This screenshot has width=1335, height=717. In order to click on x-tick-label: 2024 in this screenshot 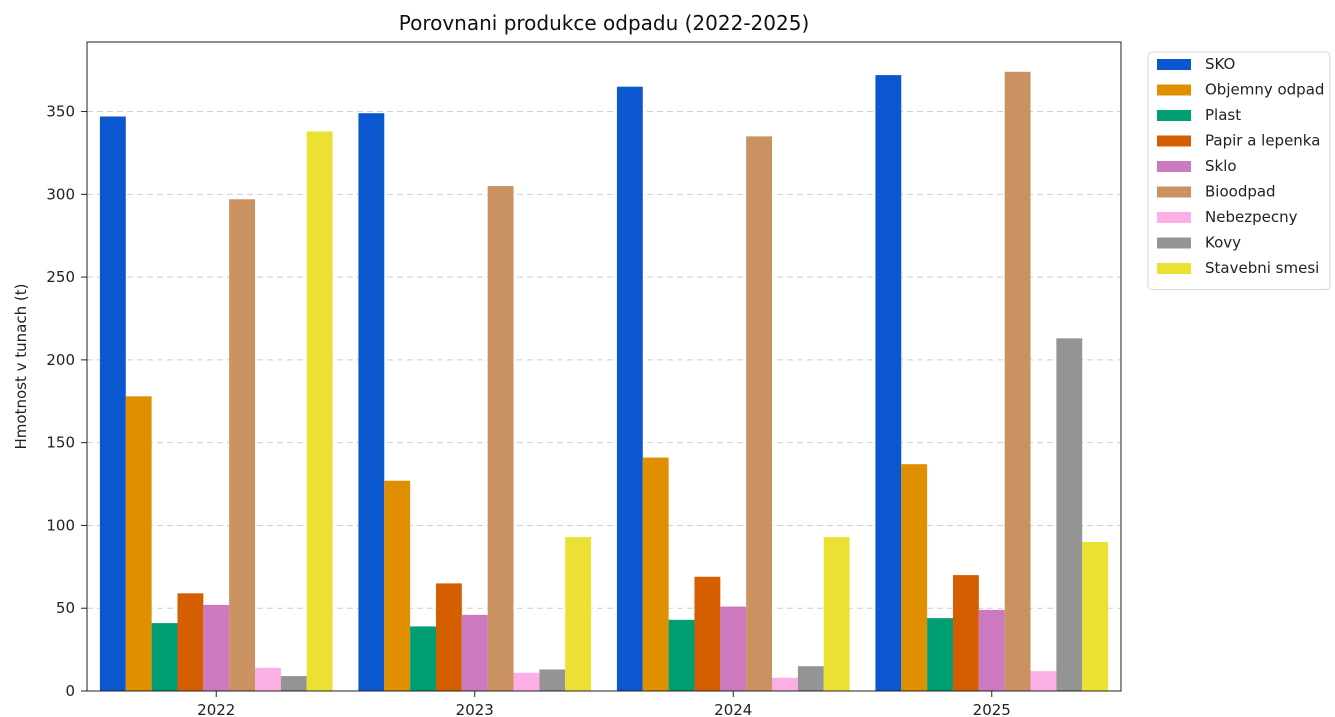, I will do `click(733, 709)`.